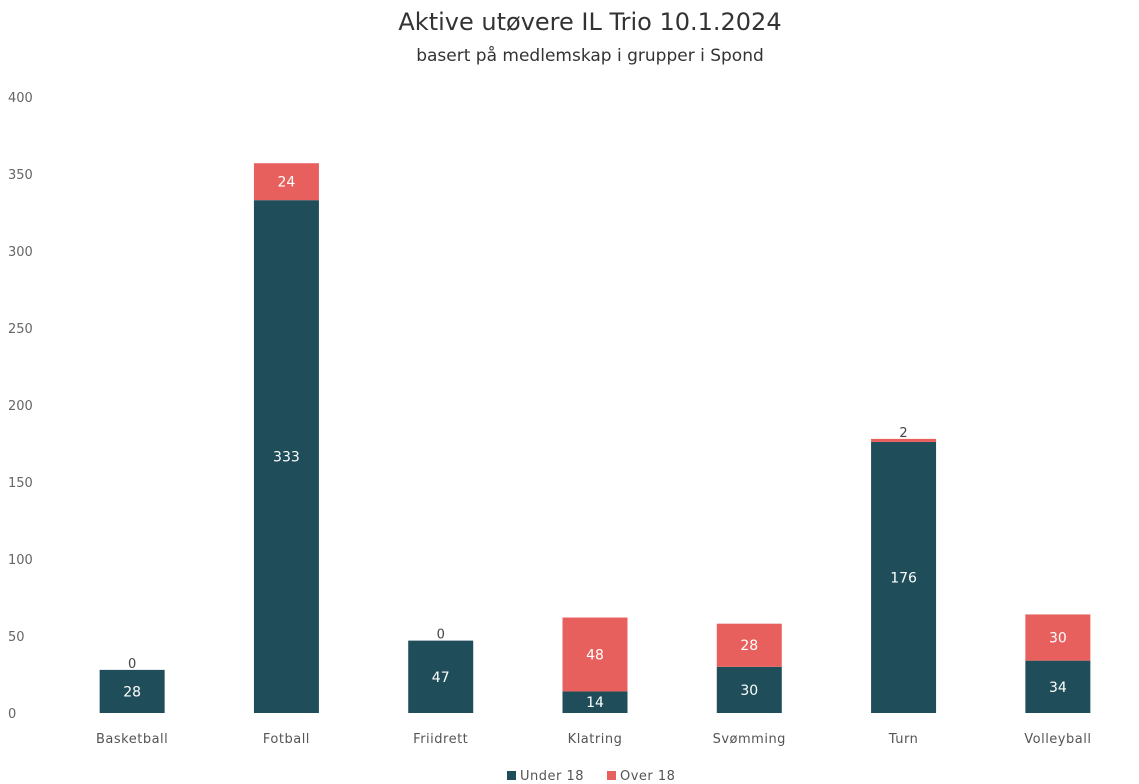 This screenshot has height=784, width=1139. Describe the element at coordinates (903, 739) in the screenshot. I see `category-label: Turn` at that location.